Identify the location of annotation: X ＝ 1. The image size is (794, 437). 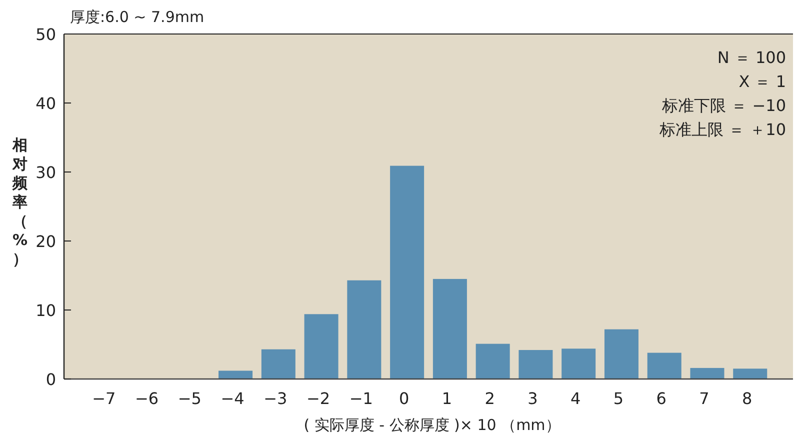
(762, 81).